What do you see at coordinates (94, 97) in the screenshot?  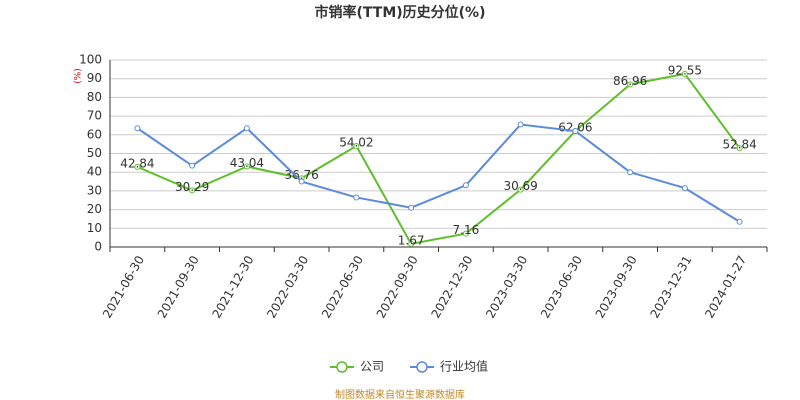 I see `y-tick-label: 80` at bounding box center [94, 97].